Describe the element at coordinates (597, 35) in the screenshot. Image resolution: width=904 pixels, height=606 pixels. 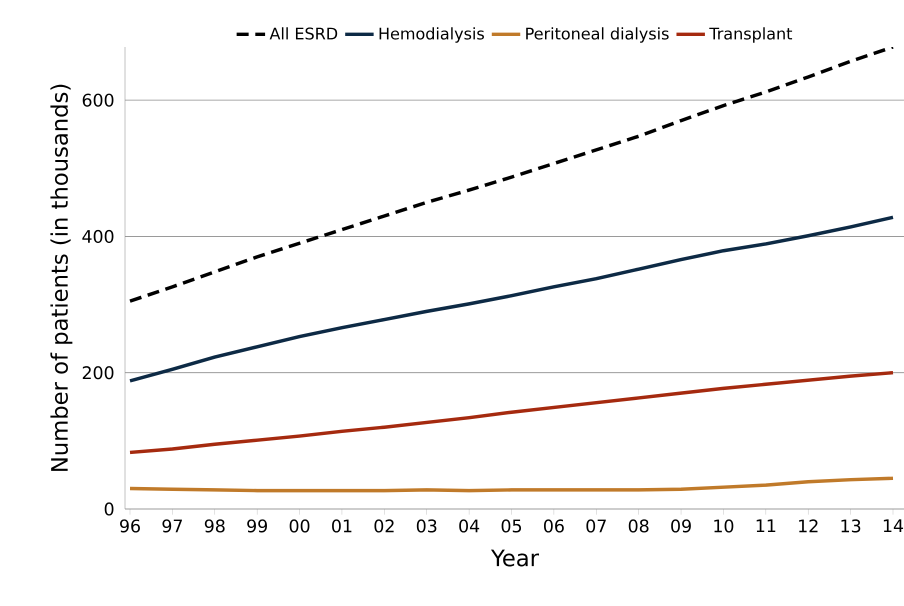
I see `legend-label: Peritoneal dialysis` at that location.